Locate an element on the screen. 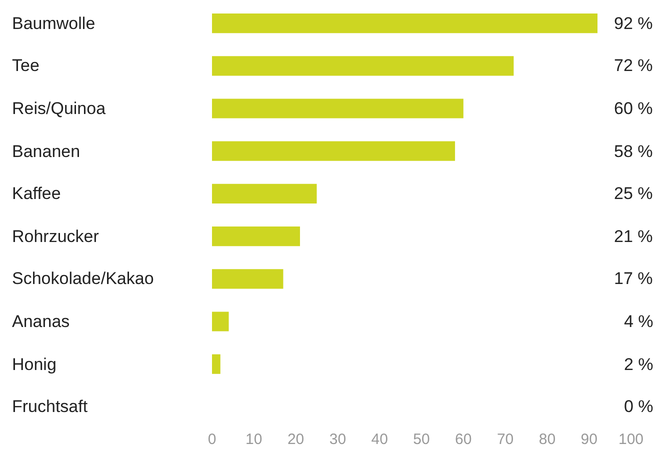 The width and height of the screenshot is (671, 454). y-tick-label: Rohrzucker is located at coordinates (56, 236).